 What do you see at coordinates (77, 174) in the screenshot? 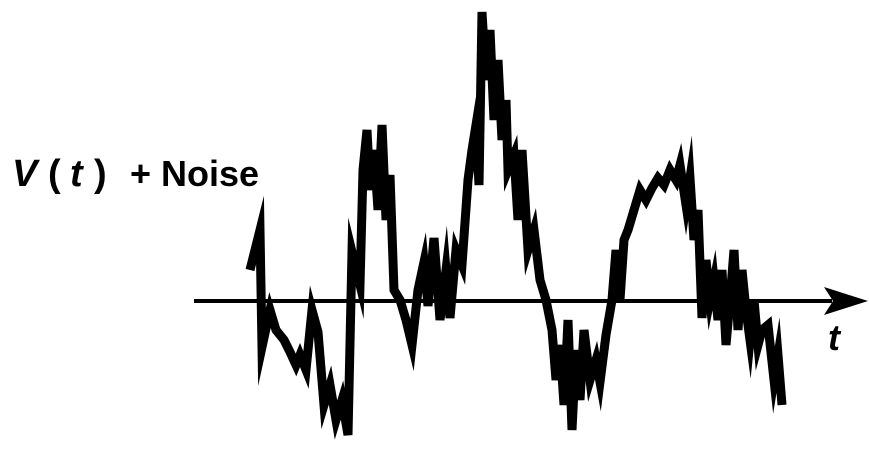
I see `signal-label-t: t` at bounding box center [77, 174].